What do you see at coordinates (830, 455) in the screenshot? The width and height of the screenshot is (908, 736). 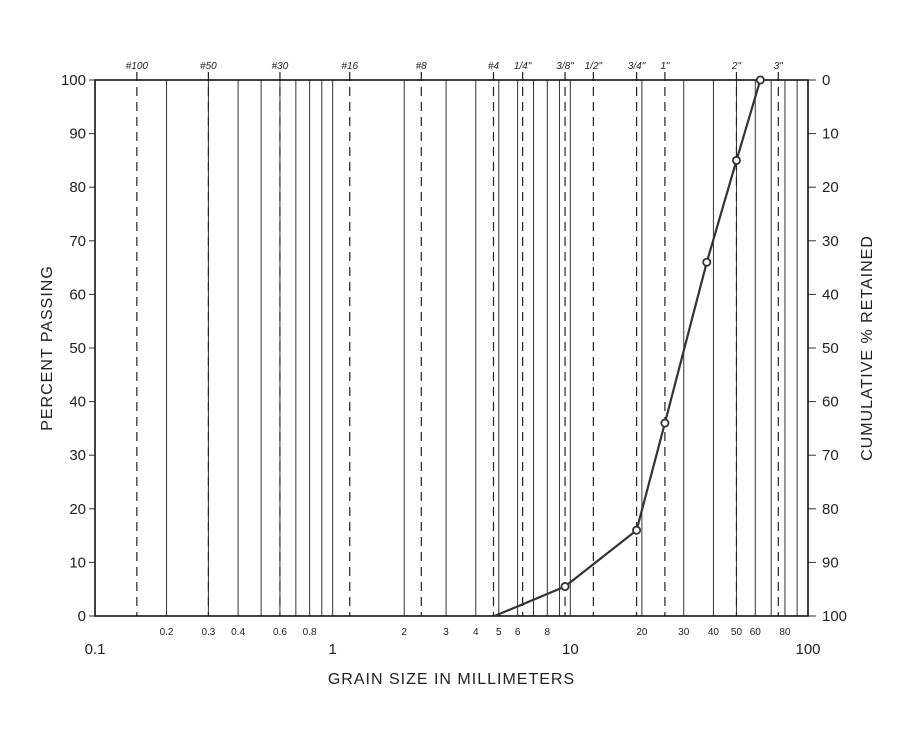 I see `y-right-tick-label: 70` at bounding box center [830, 455].